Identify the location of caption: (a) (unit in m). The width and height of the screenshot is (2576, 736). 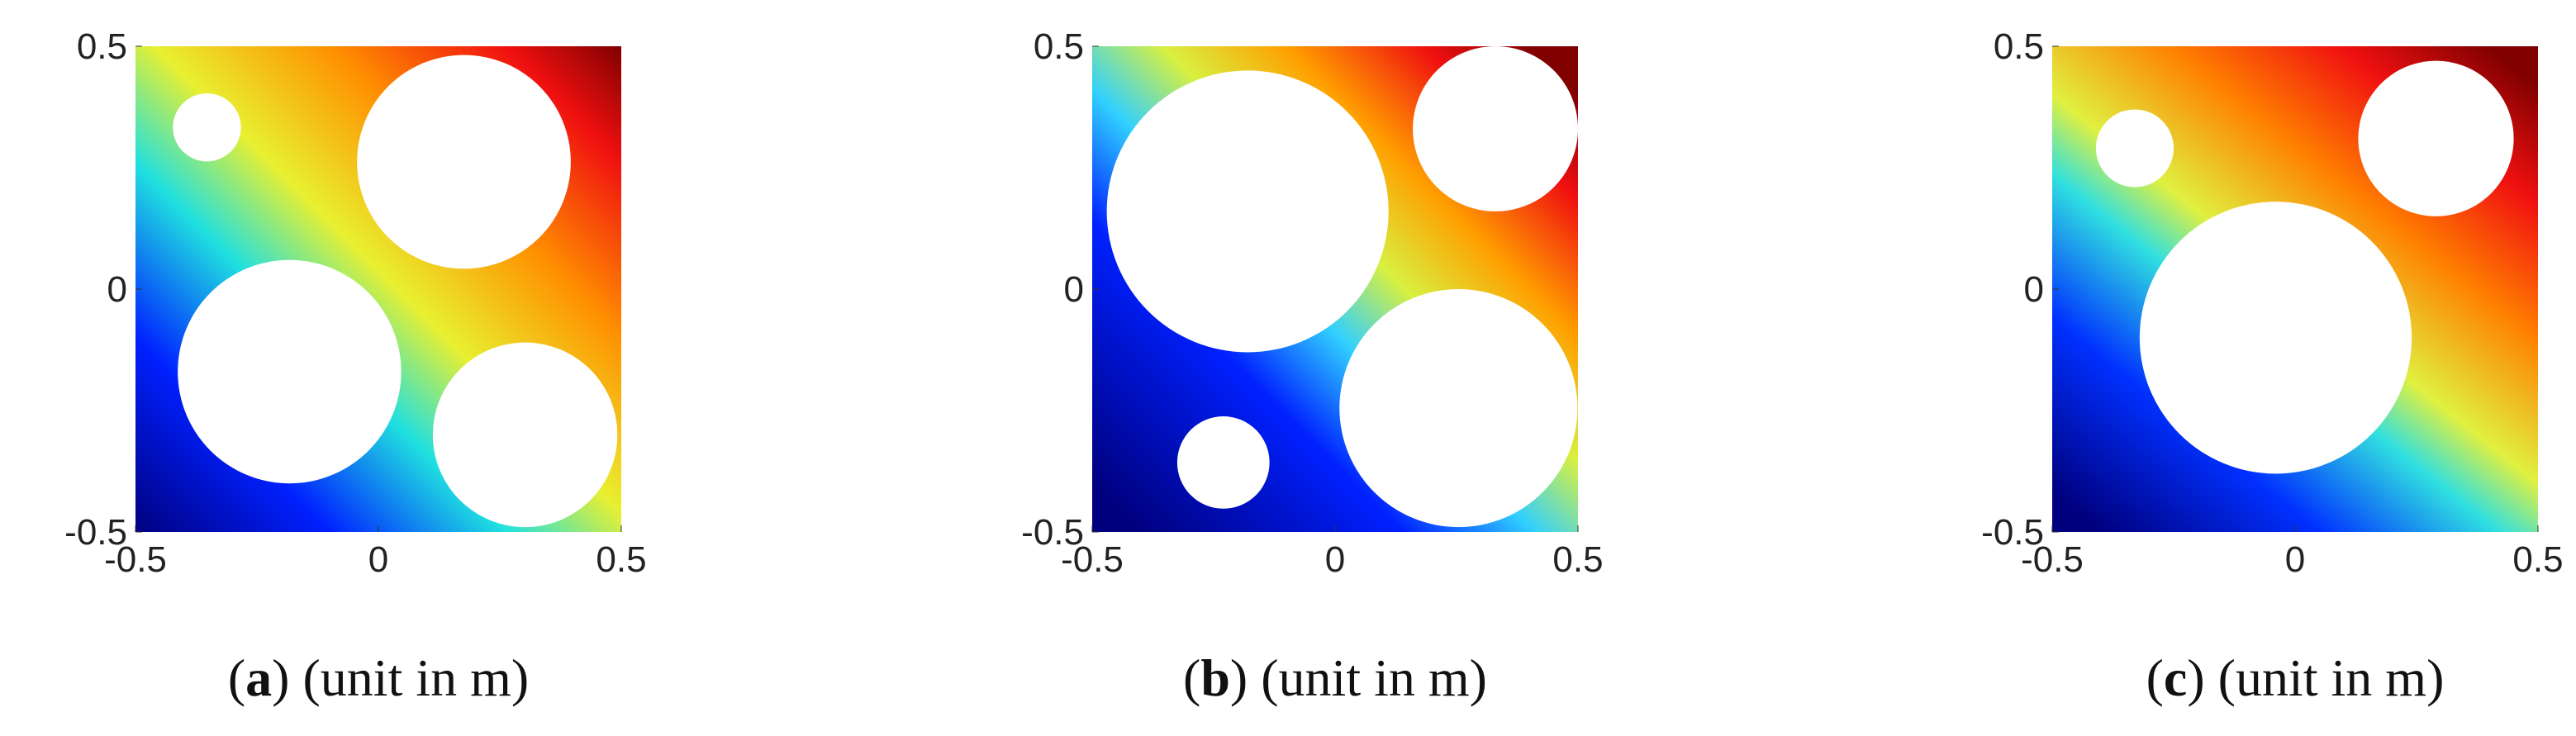
(378, 677).